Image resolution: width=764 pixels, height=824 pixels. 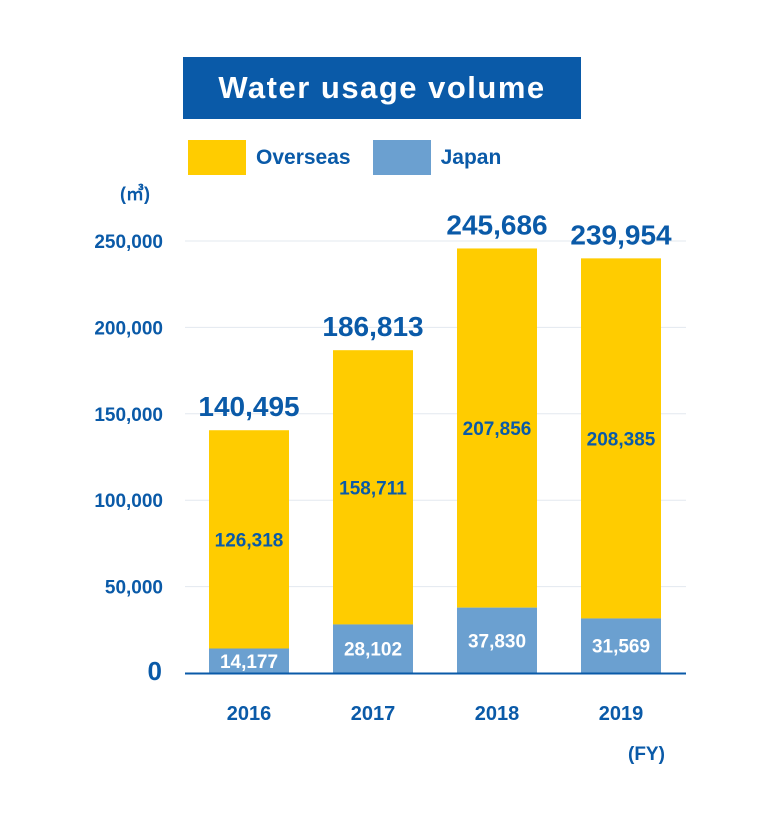 What do you see at coordinates (135, 194) in the screenshot?
I see `y-axis-unit-label: (㎥)` at bounding box center [135, 194].